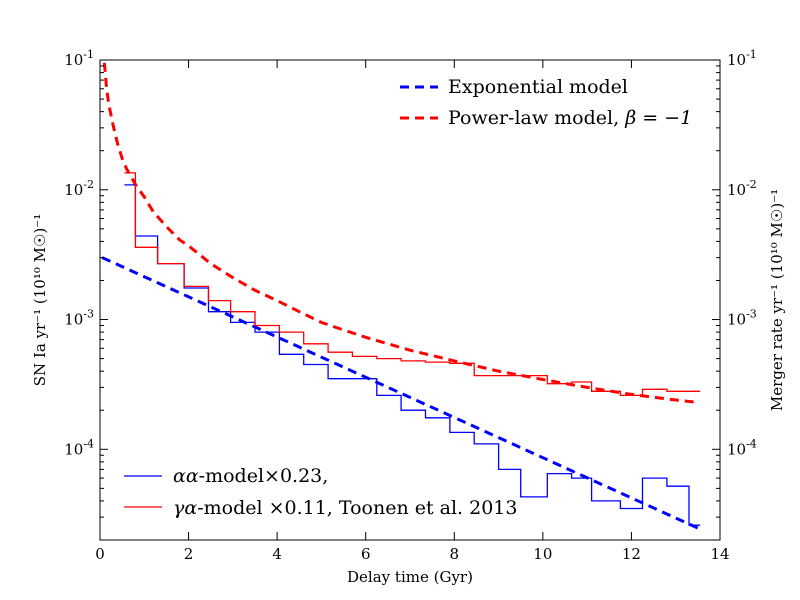  What do you see at coordinates (185, 508) in the screenshot?
I see `legend-gamma-alpha-math: γα` at bounding box center [185, 508].